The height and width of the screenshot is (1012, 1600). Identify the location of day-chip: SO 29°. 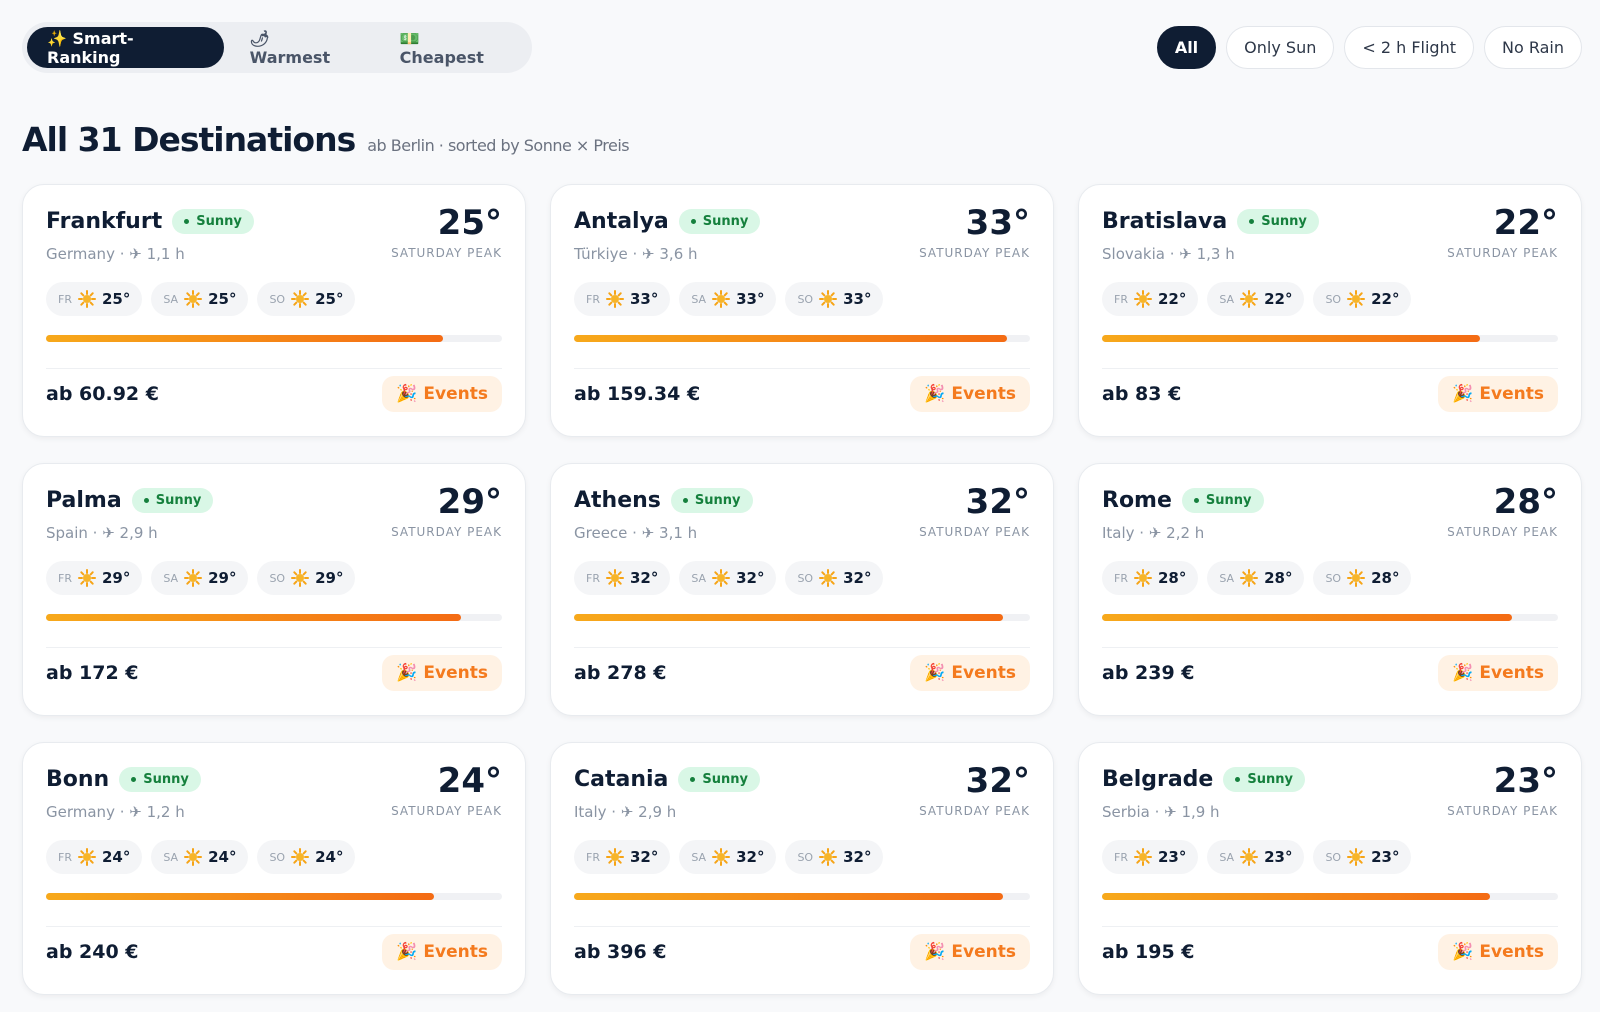
(306, 578).